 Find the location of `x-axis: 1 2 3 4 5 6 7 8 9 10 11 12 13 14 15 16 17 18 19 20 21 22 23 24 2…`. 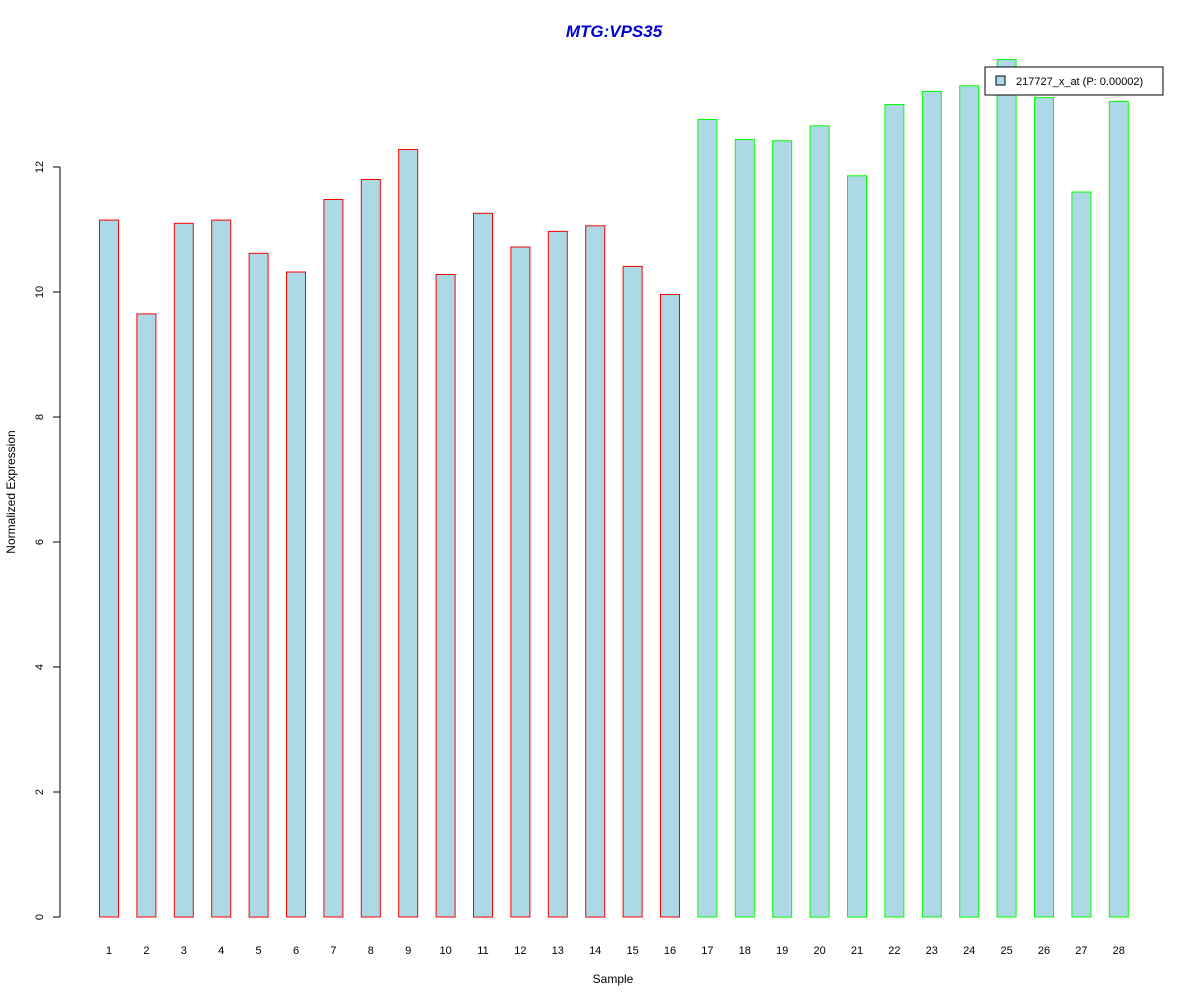

x-axis: 1 2 3 4 5 6 7 8 9 10 11 12 13 14 15 16 17 18 19 20 21 22 23 24 2… is located at coordinates (615, 951).